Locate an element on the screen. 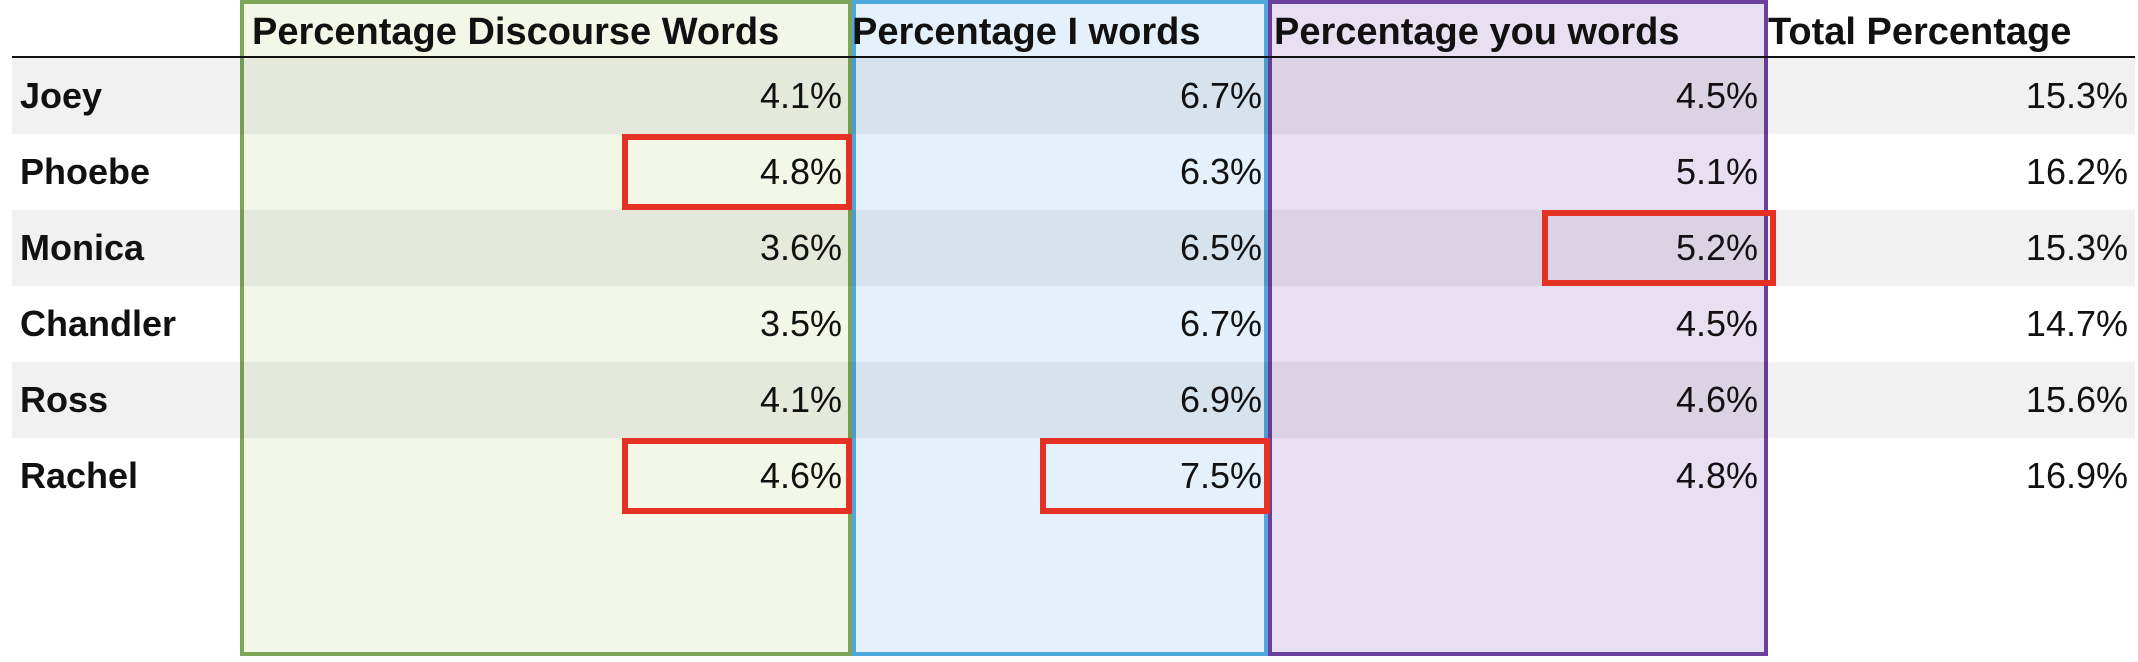  cell-phoebe-total: 16.2% is located at coordinates (2076, 171).